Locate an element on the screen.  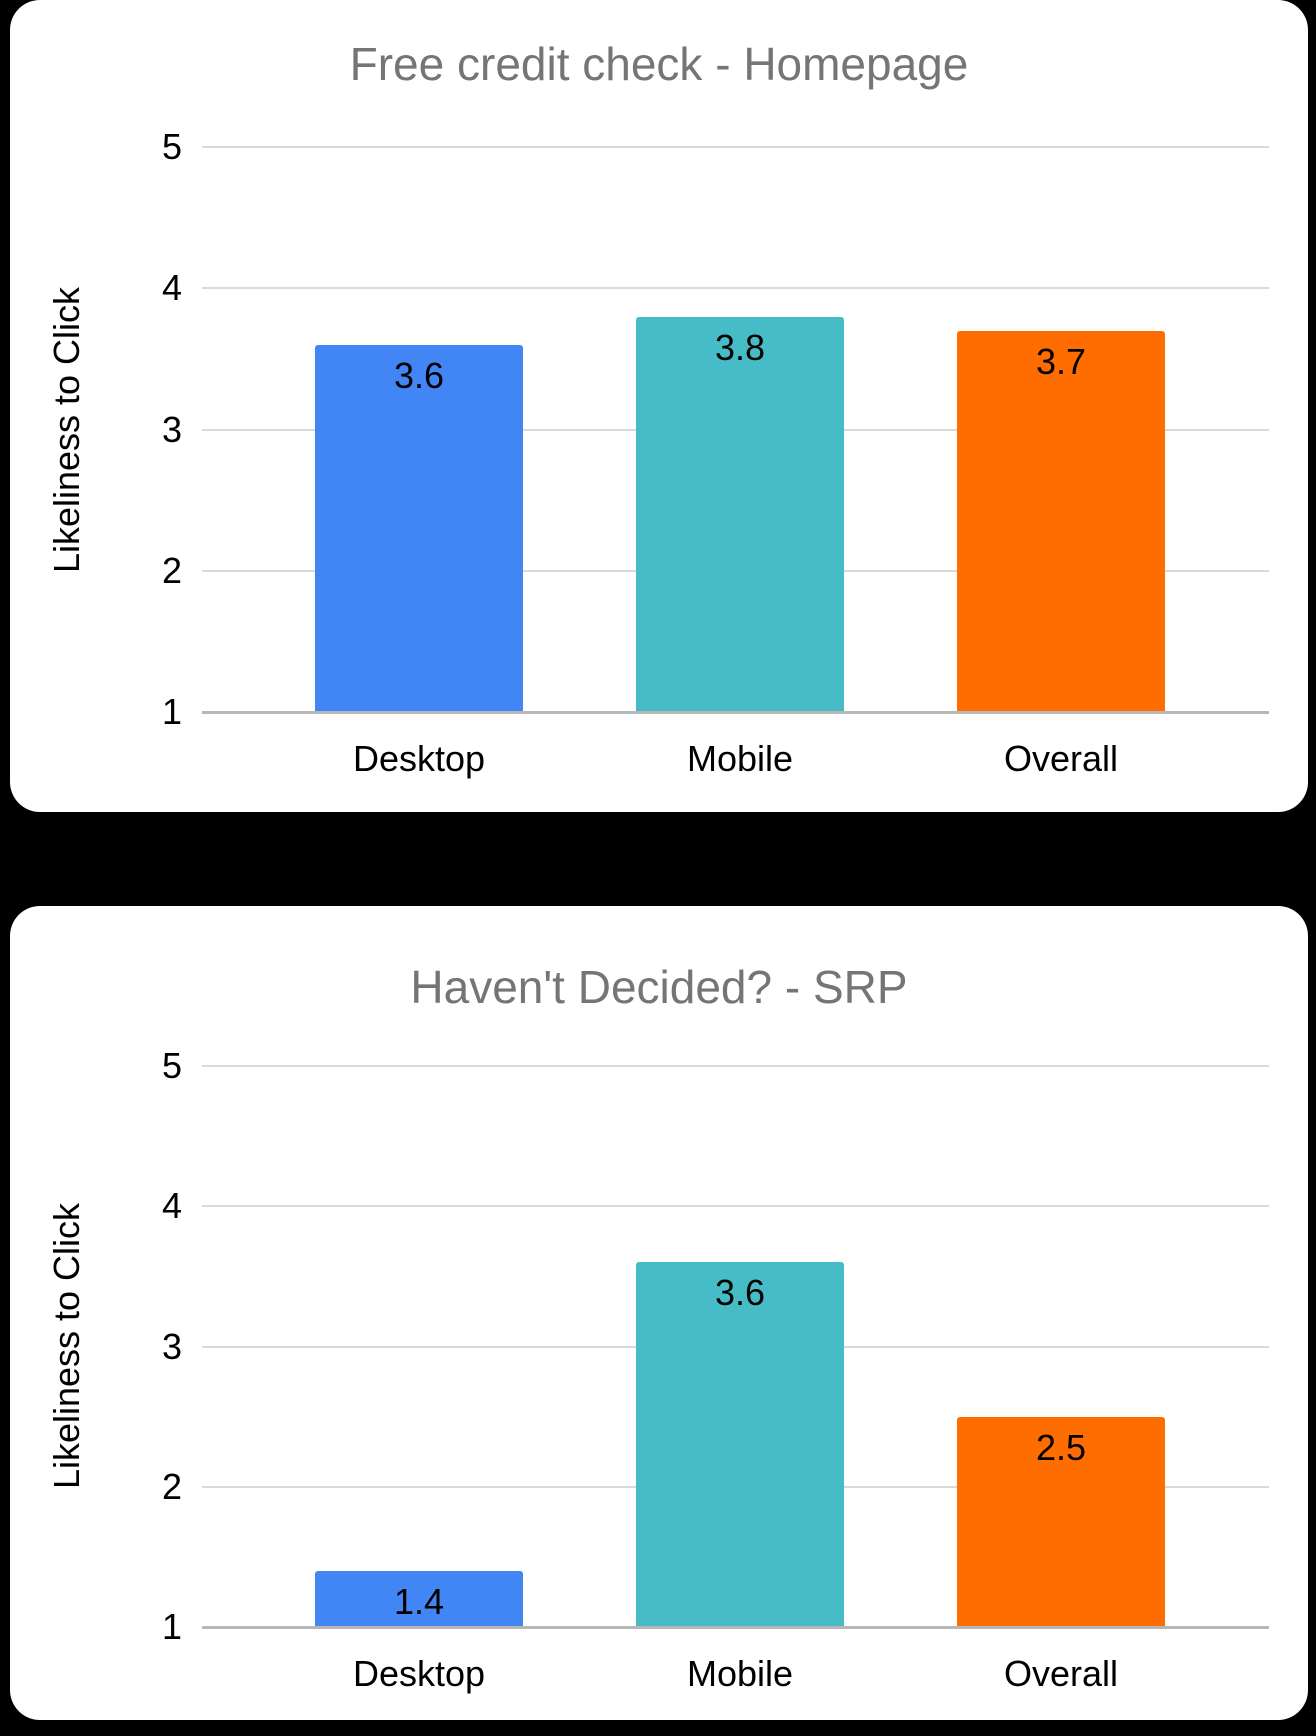
bar-desktop: 1.4 is located at coordinates (419, 1598).